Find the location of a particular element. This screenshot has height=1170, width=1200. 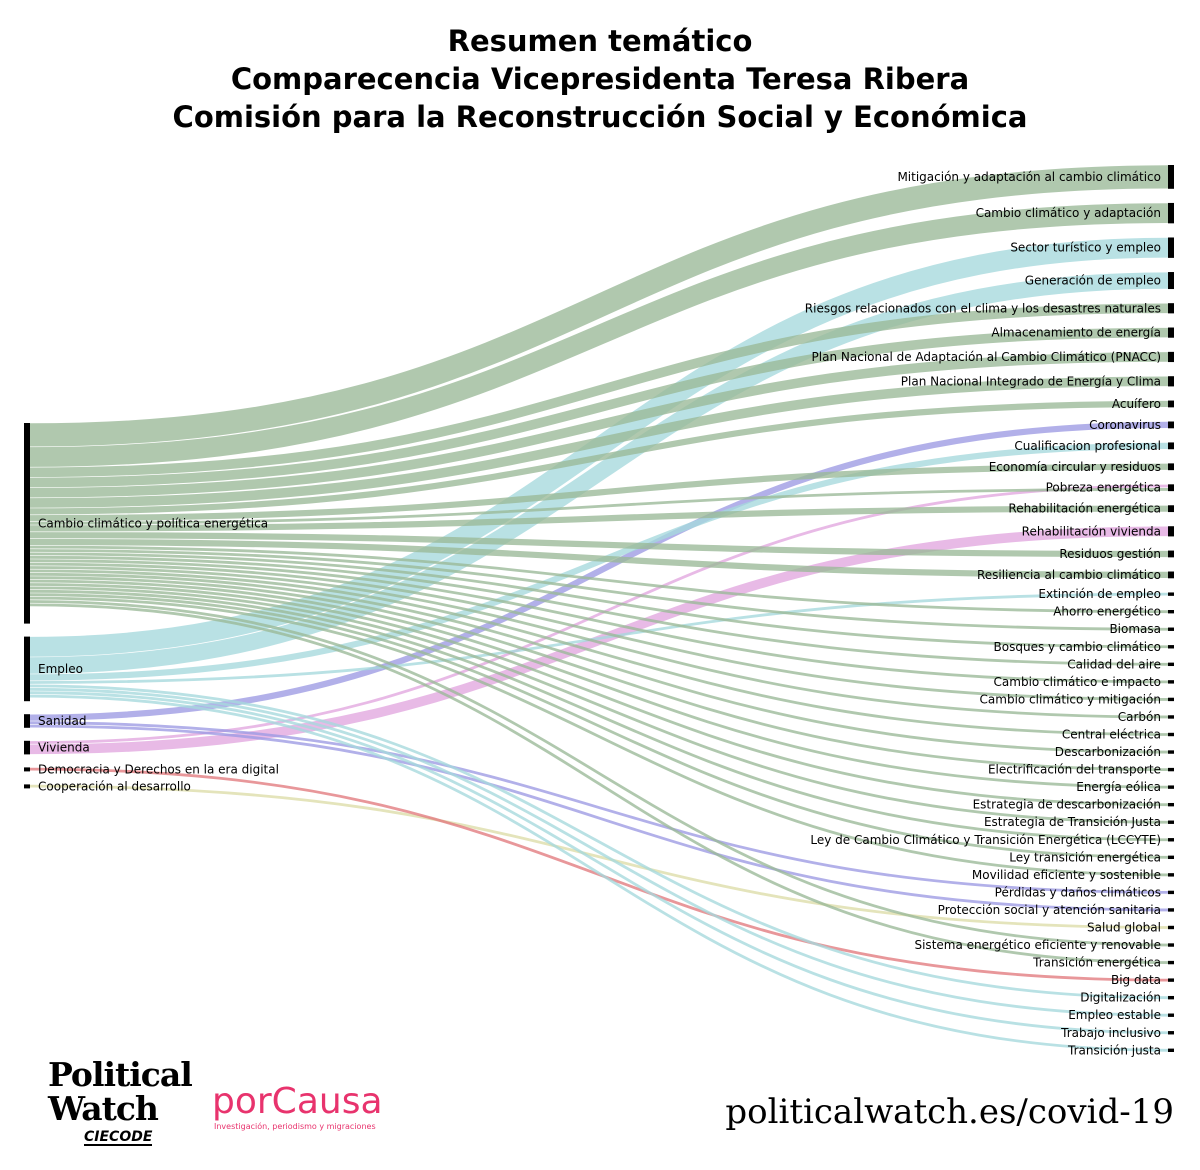

link-cambio-climatico-y-politica-energetica-to-residuos-gestion is located at coordinates (599, 545).